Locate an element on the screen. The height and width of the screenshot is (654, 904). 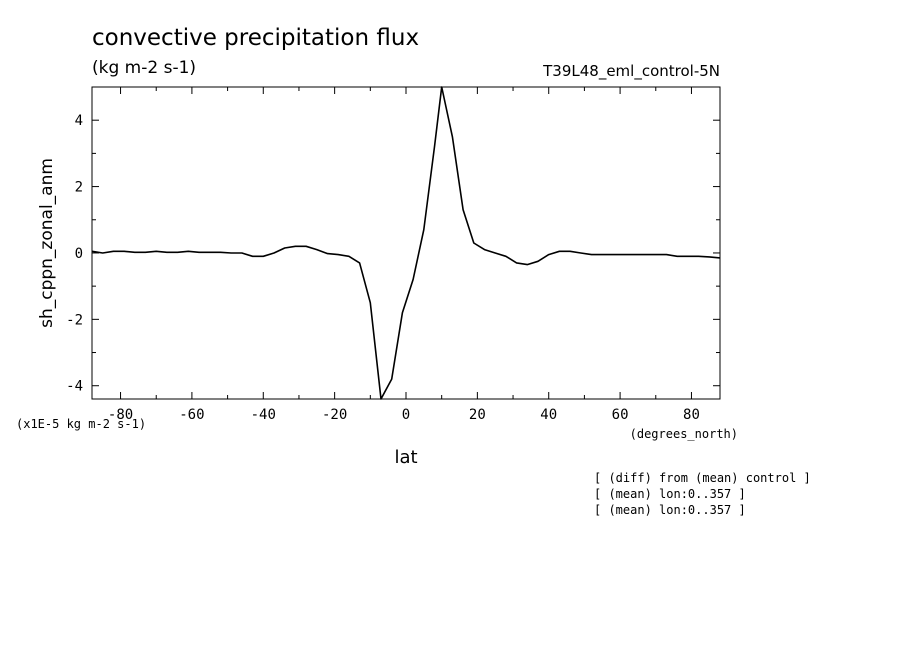
x-tick-label: 40 is located at coordinates (548, 415).